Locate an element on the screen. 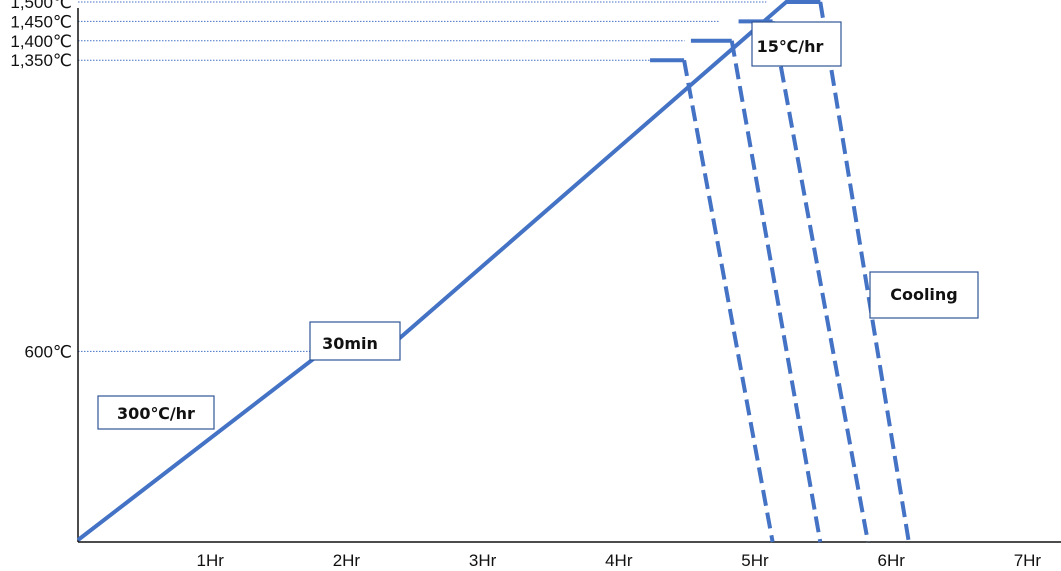 This screenshot has height=571, width=1061. x-tick-label: 3Hr is located at coordinates (483, 560).